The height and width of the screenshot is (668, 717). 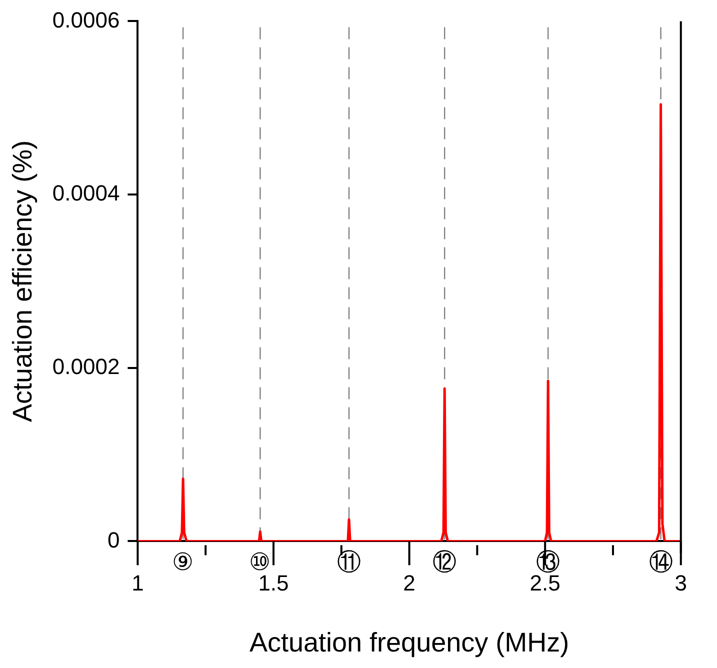 What do you see at coordinates (86, 366) in the screenshot?
I see `y-tick-label: 0.0002` at bounding box center [86, 366].